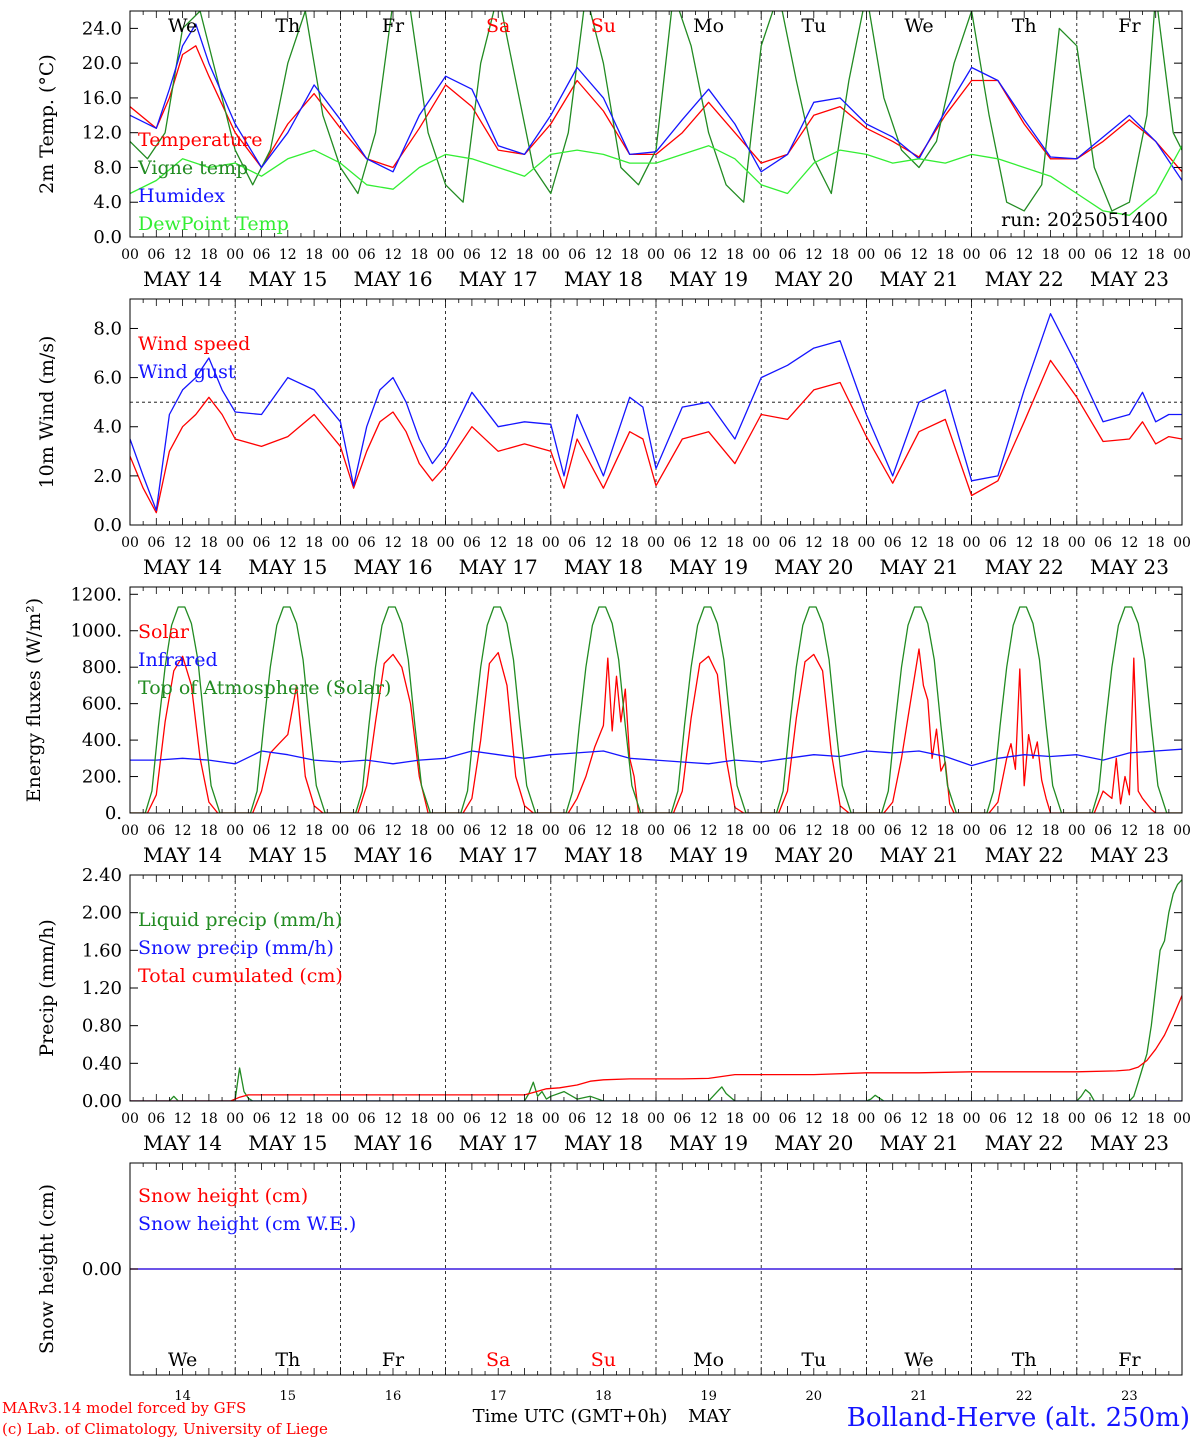  What do you see at coordinates (813, 1143) in the screenshot?
I see `date-label: MAY 20` at bounding box center [813, 1143].